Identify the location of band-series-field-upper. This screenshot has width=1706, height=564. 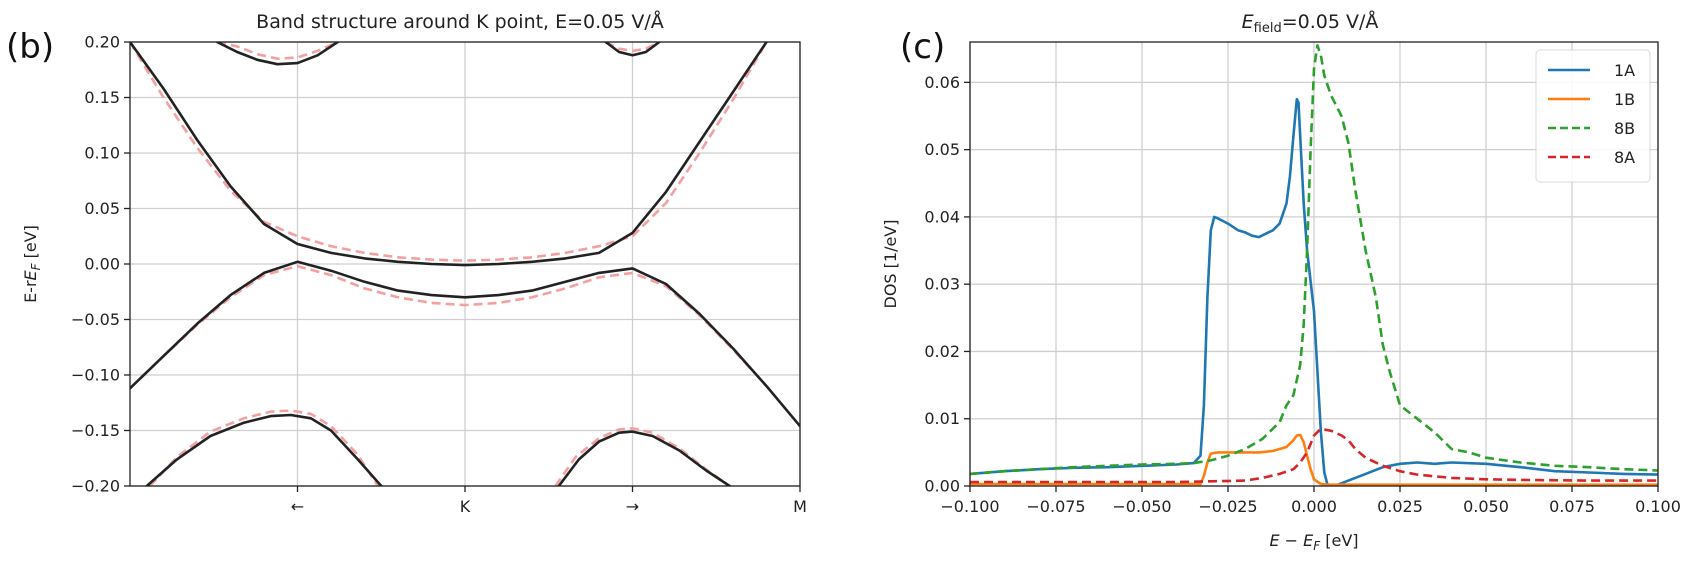
(449, 154).